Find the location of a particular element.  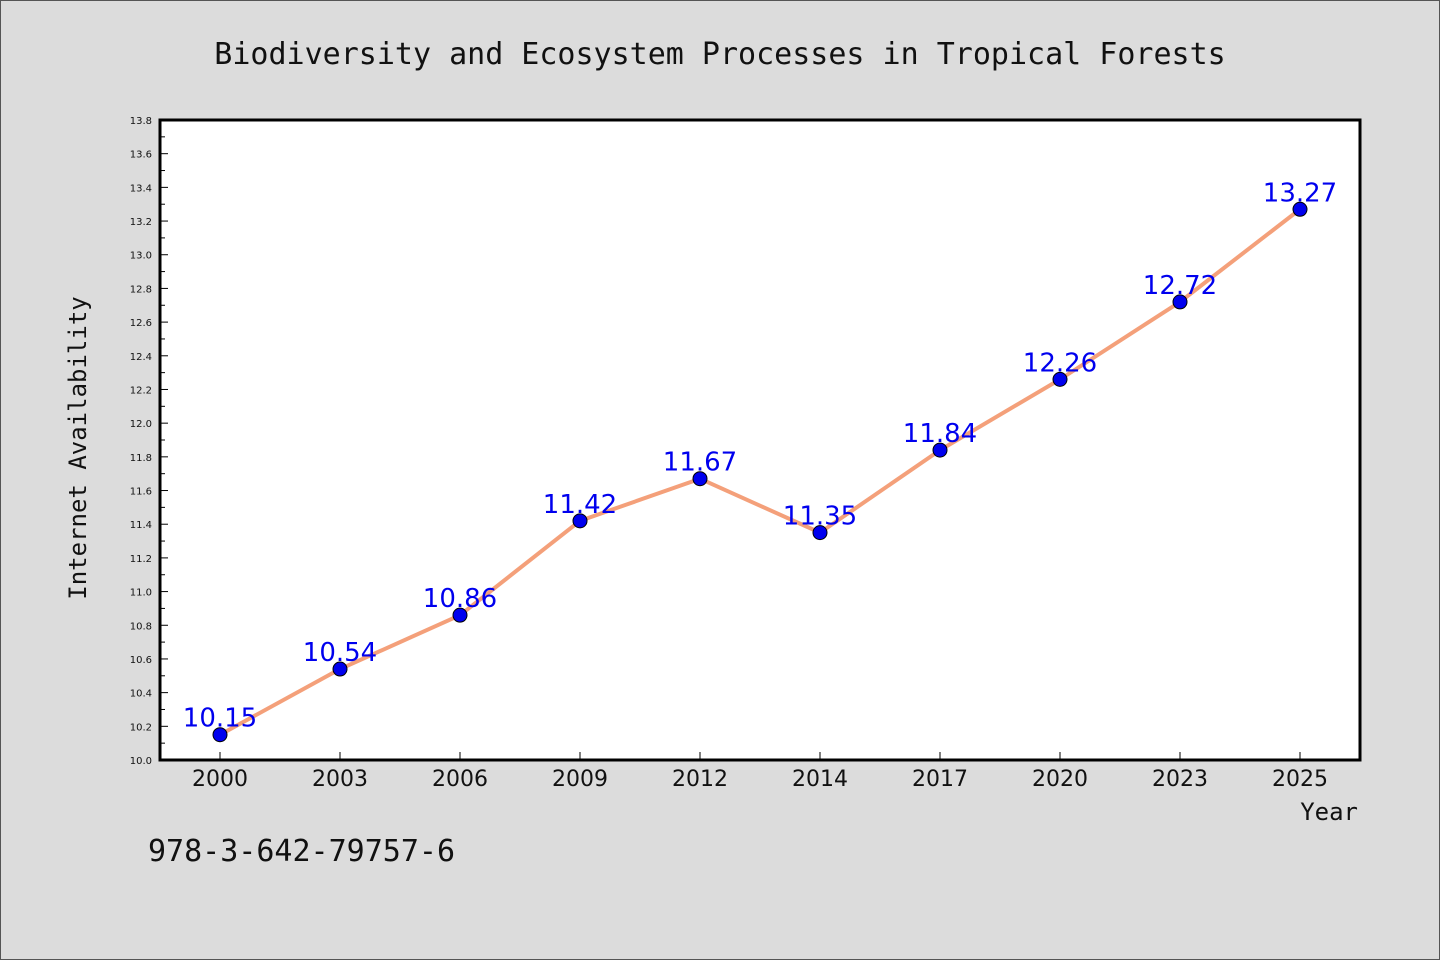

data-label: 10.54 is located at coordinates (340, 653).